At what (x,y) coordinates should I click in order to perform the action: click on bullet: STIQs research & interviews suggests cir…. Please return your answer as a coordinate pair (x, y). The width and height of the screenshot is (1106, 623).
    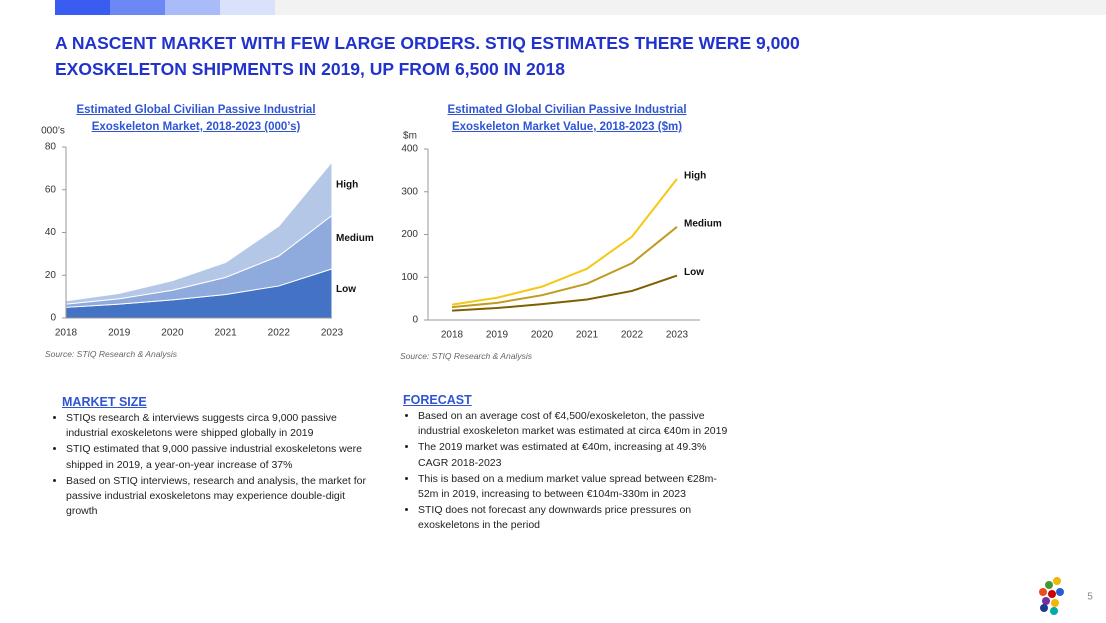
    Looking at the image, I should click on (221, 426).